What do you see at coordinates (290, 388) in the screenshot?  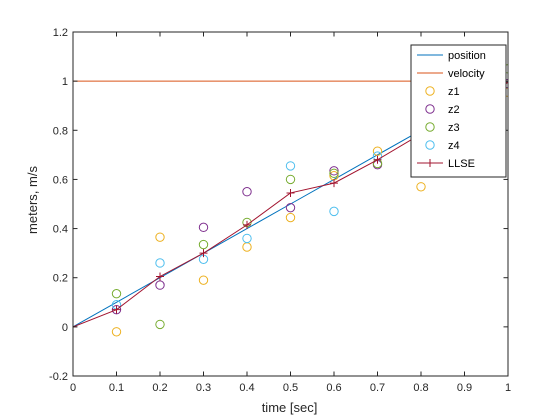 I see `x-tick-label: 0.5` at bounding box center [290, 388].